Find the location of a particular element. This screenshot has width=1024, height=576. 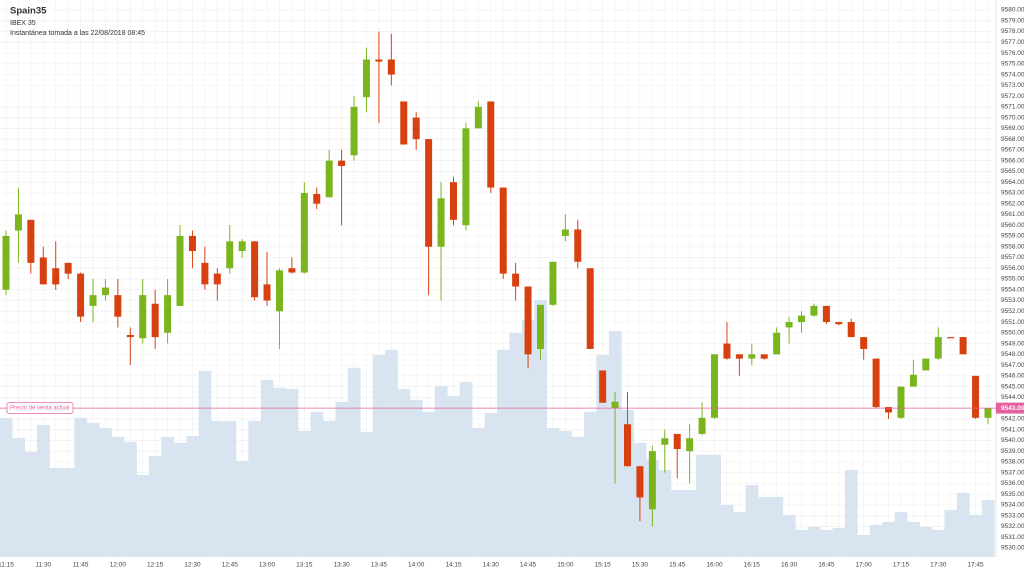

y-tick-label: 9557.00 is located at coordinates (1012, 257).